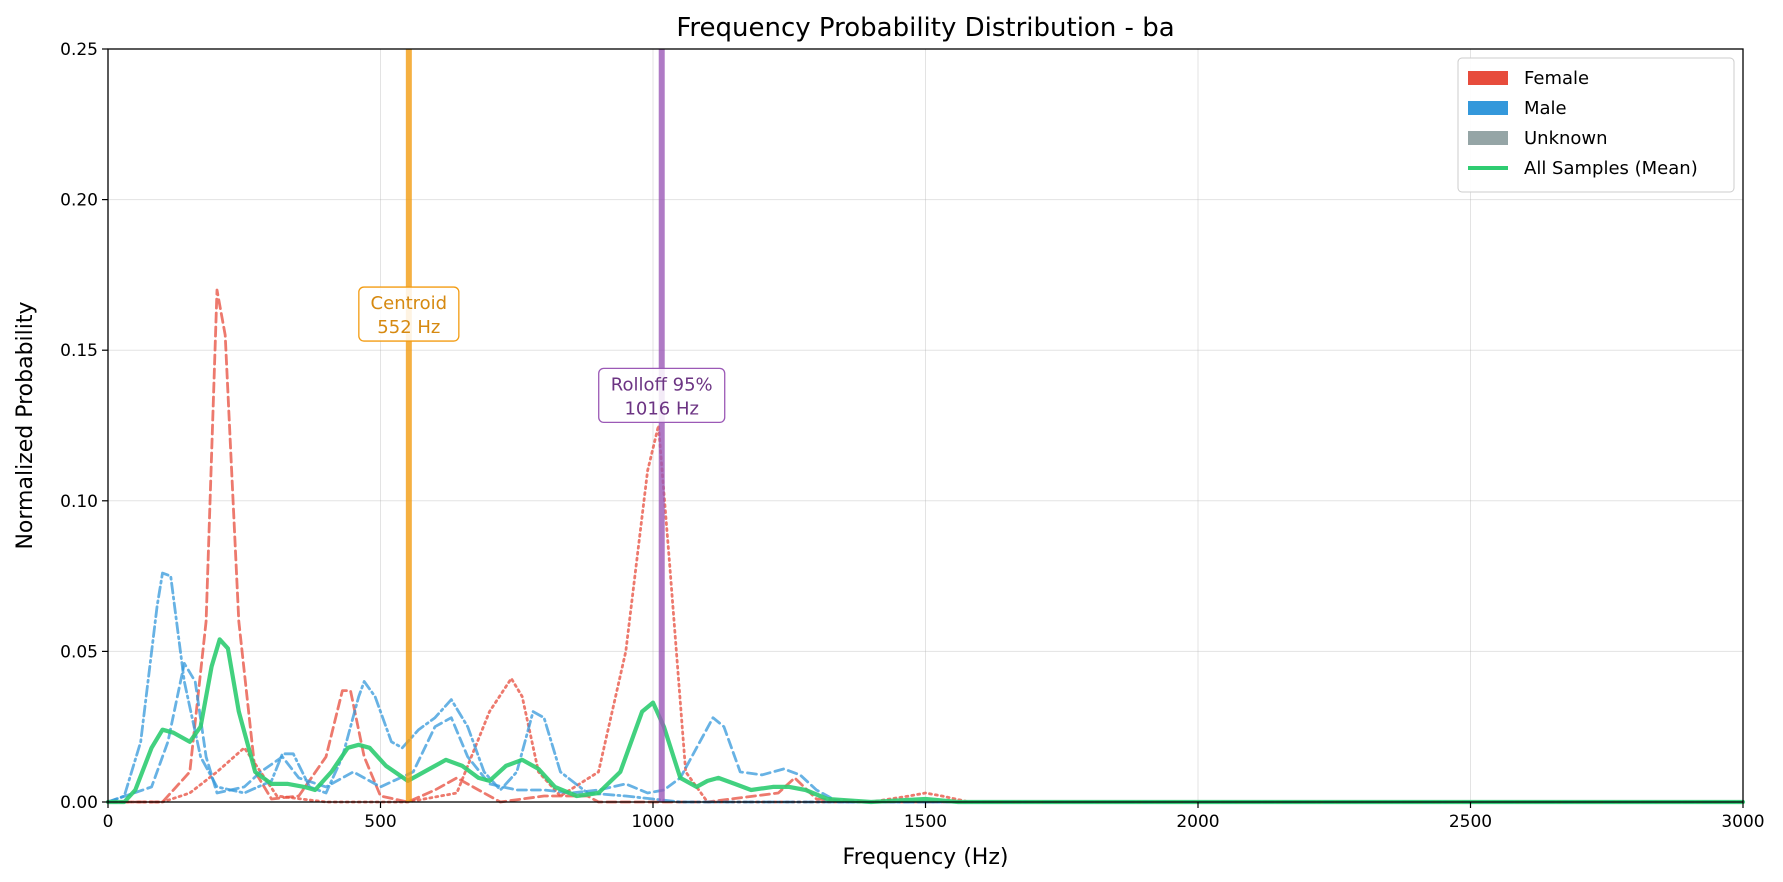 Image resolution: width=1783 pixels, height=882 pixels. I want to click on y-tick-label: 0.25, so click(79, 50).